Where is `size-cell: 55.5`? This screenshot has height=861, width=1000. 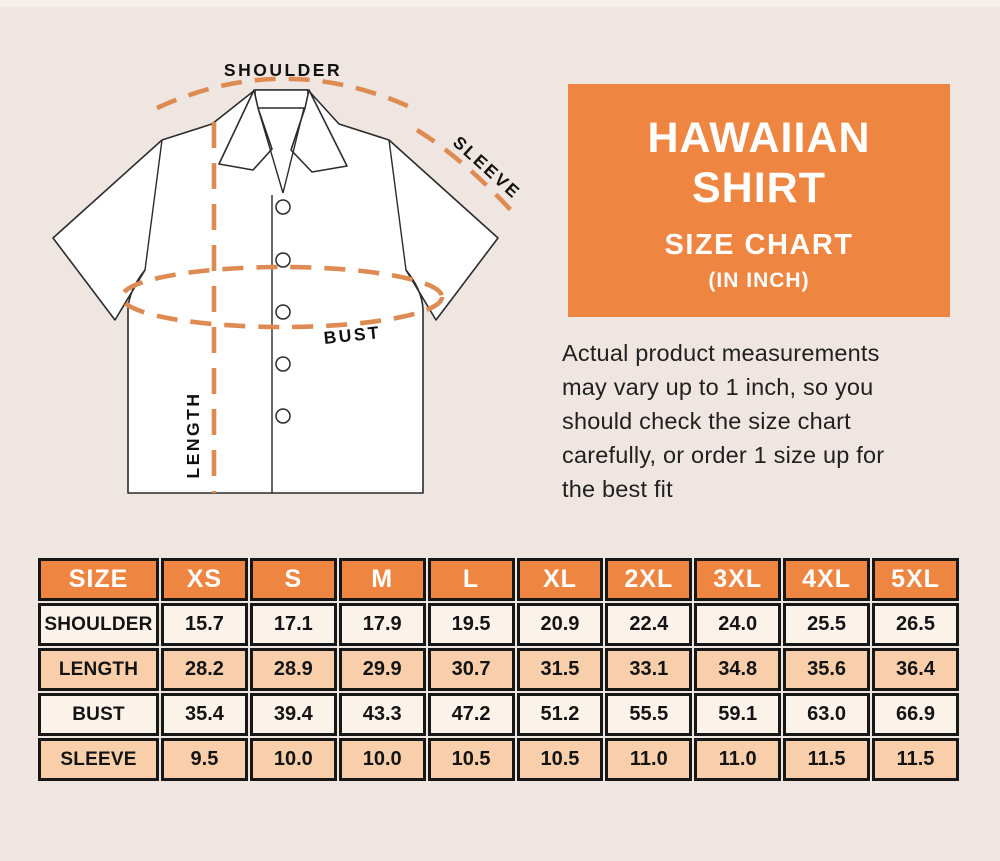 size-cell: 55.5 is located at coordinates (649, 714).